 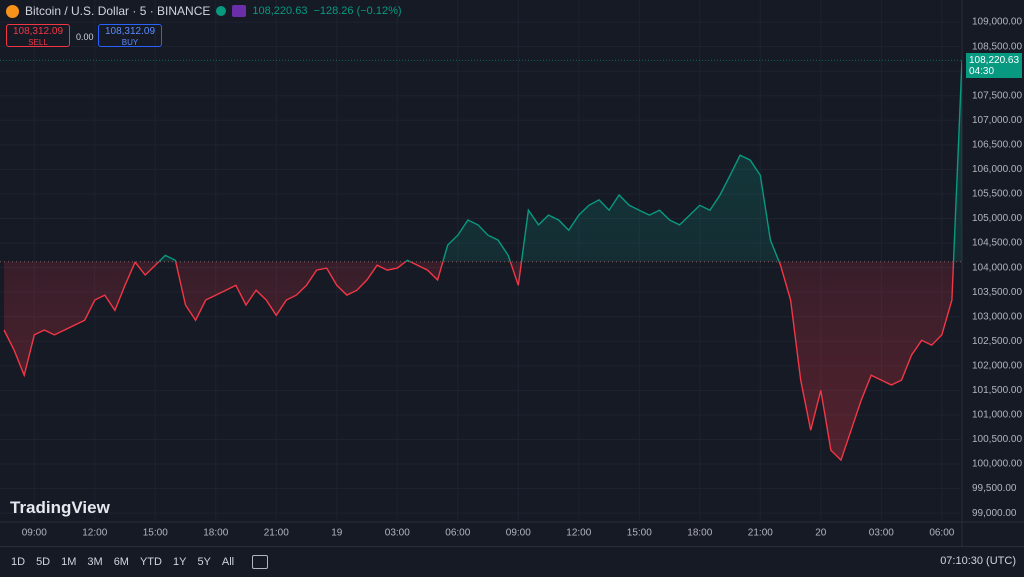 I want to click on y-tick-label: 100,000.00, so click(x=997, y=464).